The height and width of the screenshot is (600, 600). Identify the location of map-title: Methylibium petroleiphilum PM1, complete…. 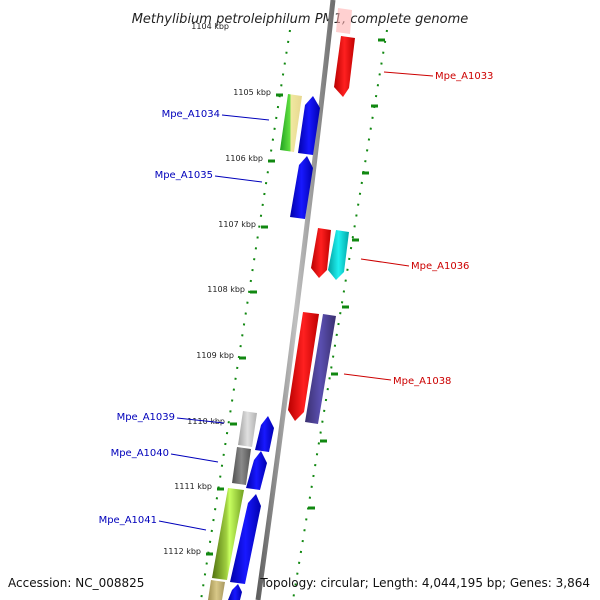
(300, 19).